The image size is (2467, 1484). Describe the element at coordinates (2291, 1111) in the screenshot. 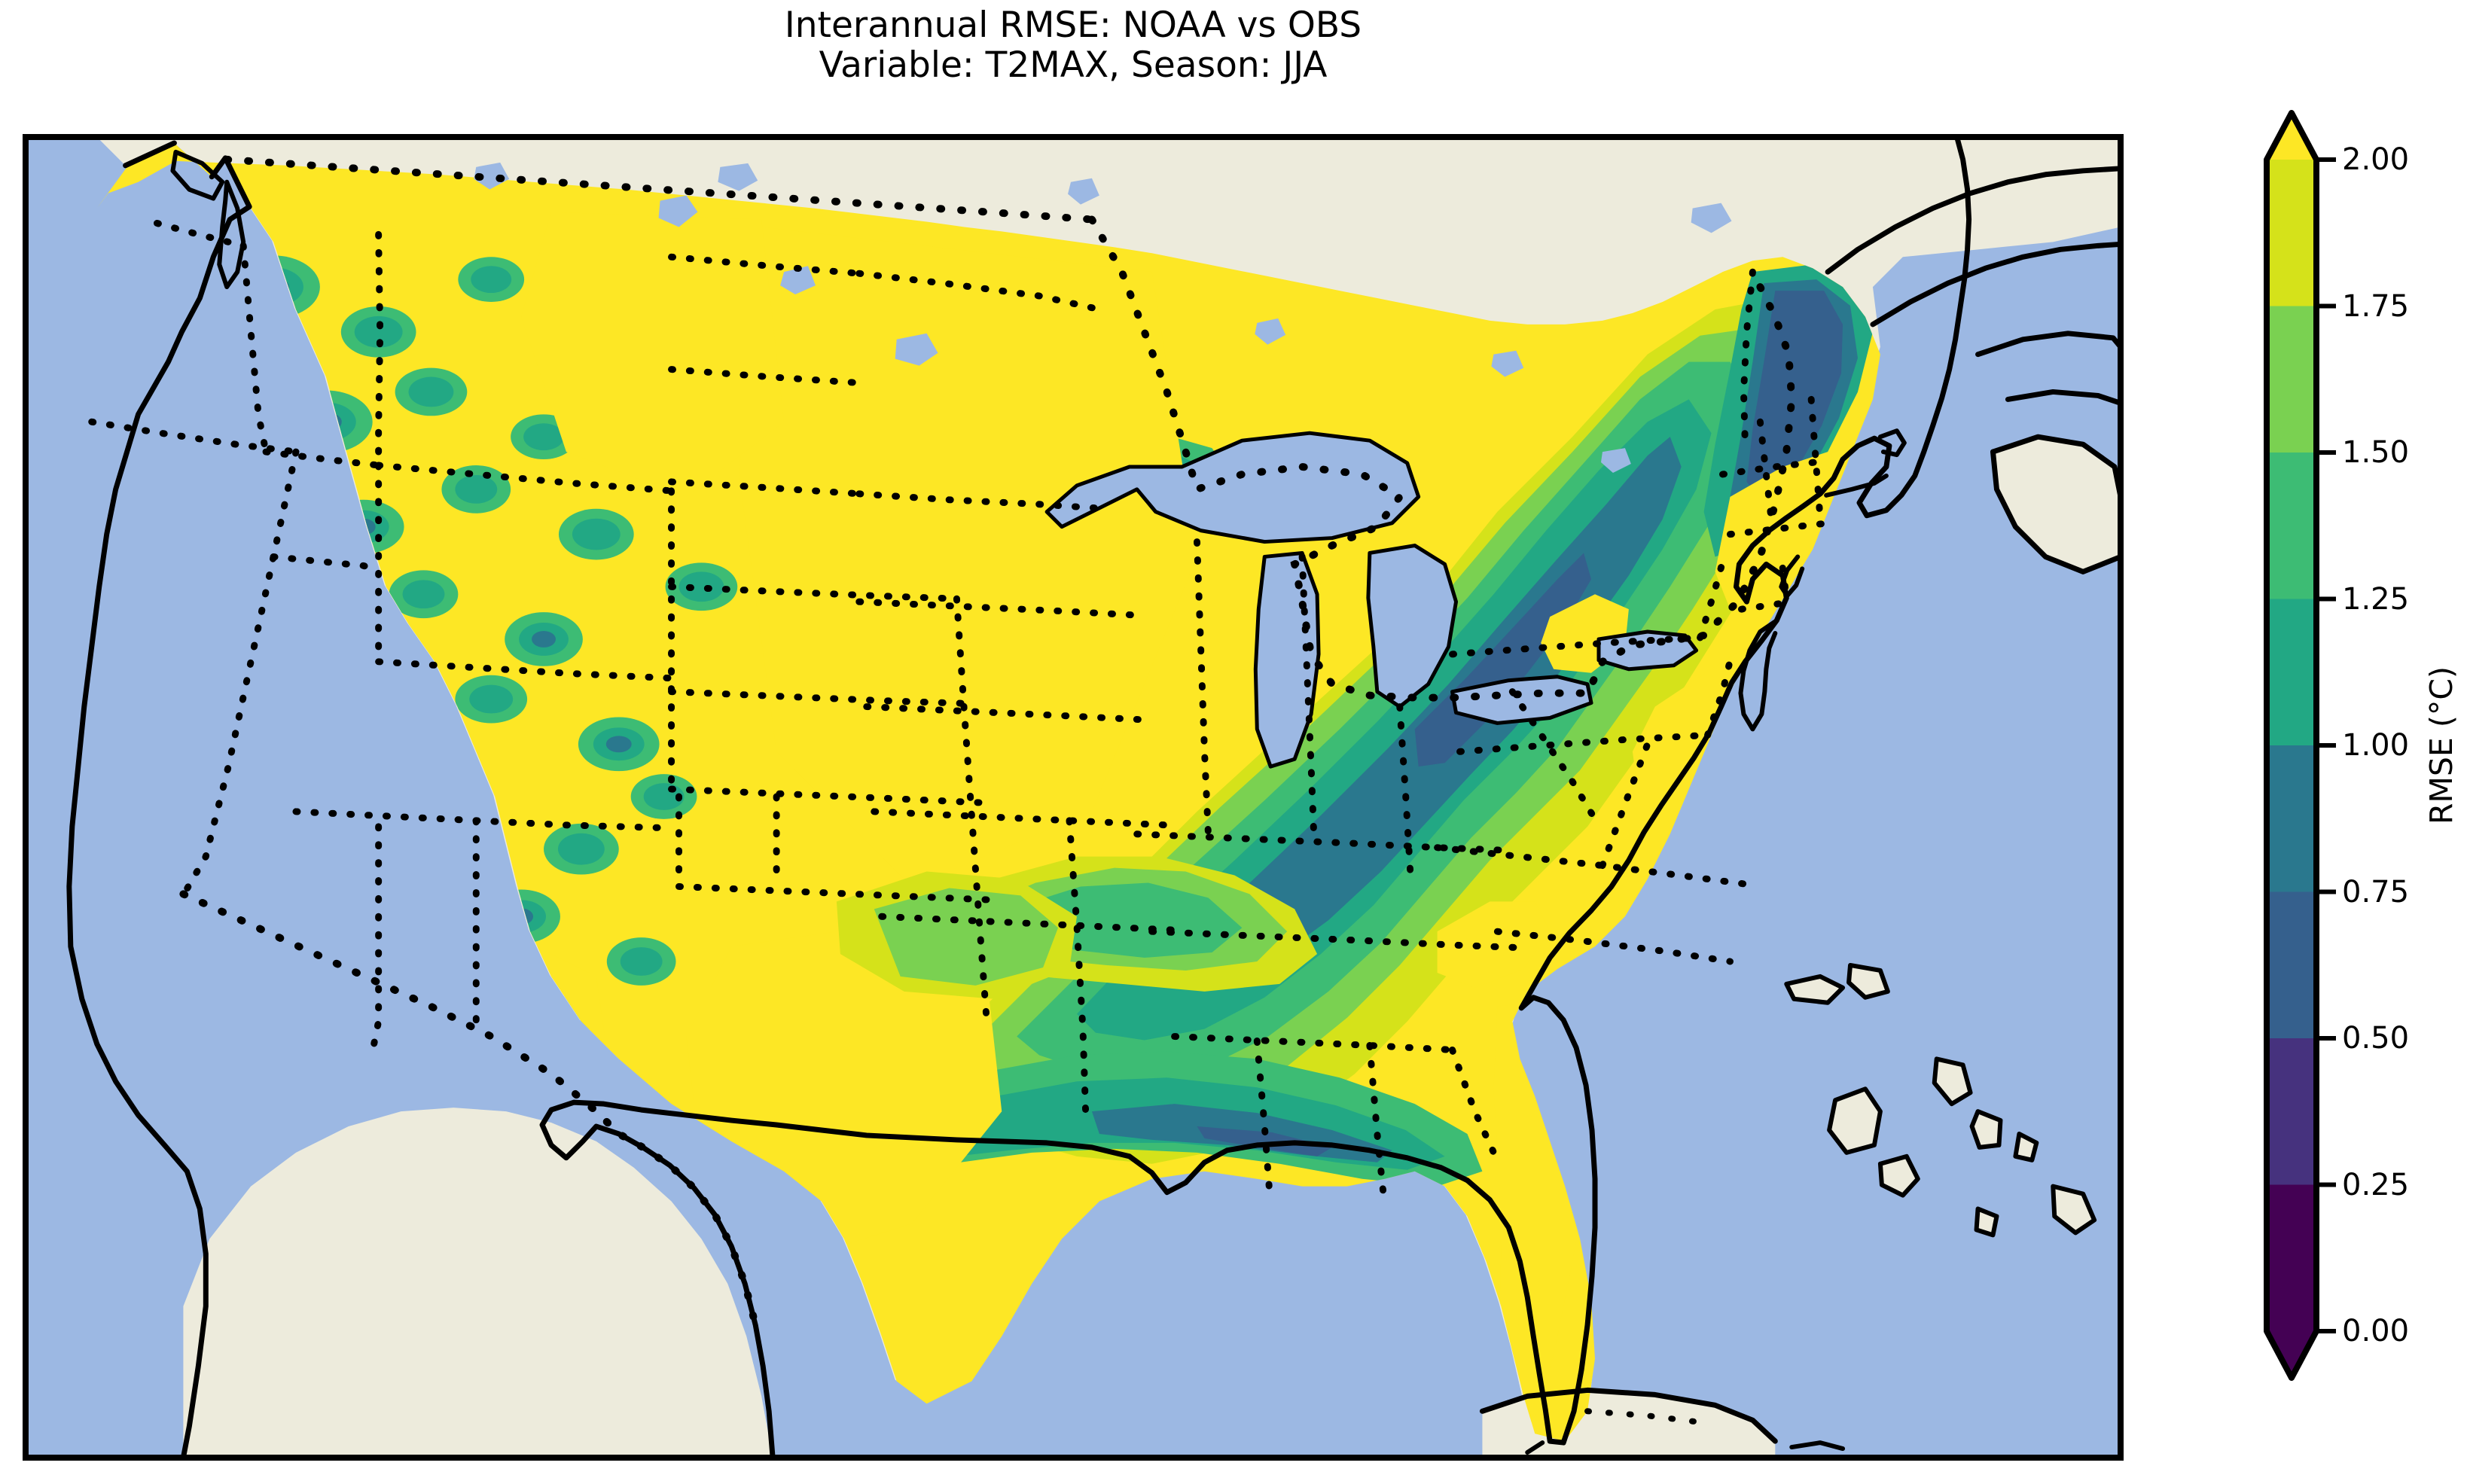

I see `colorbar-band-0.25` at that location.